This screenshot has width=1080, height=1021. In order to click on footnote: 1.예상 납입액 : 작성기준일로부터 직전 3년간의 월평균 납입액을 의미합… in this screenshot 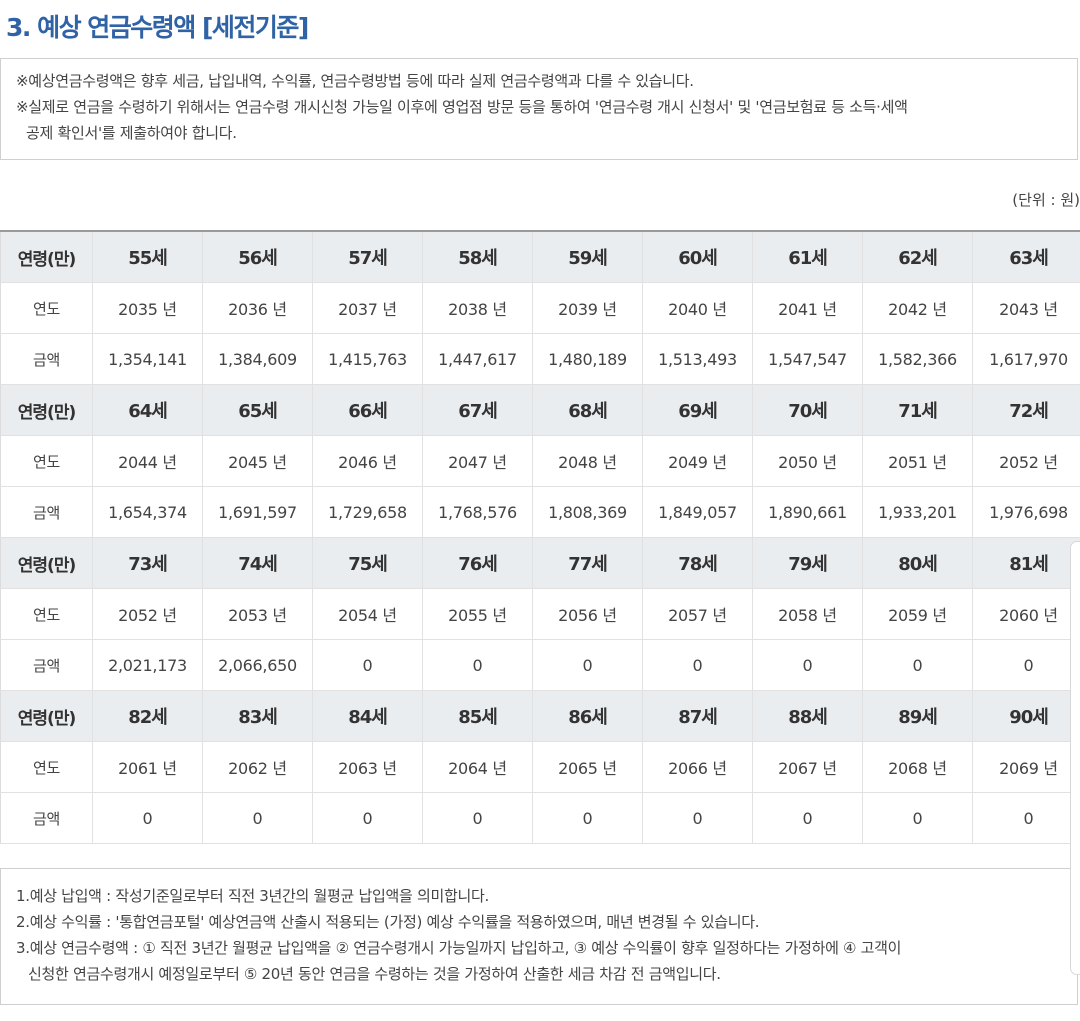, I will do `click(252, 896)`.